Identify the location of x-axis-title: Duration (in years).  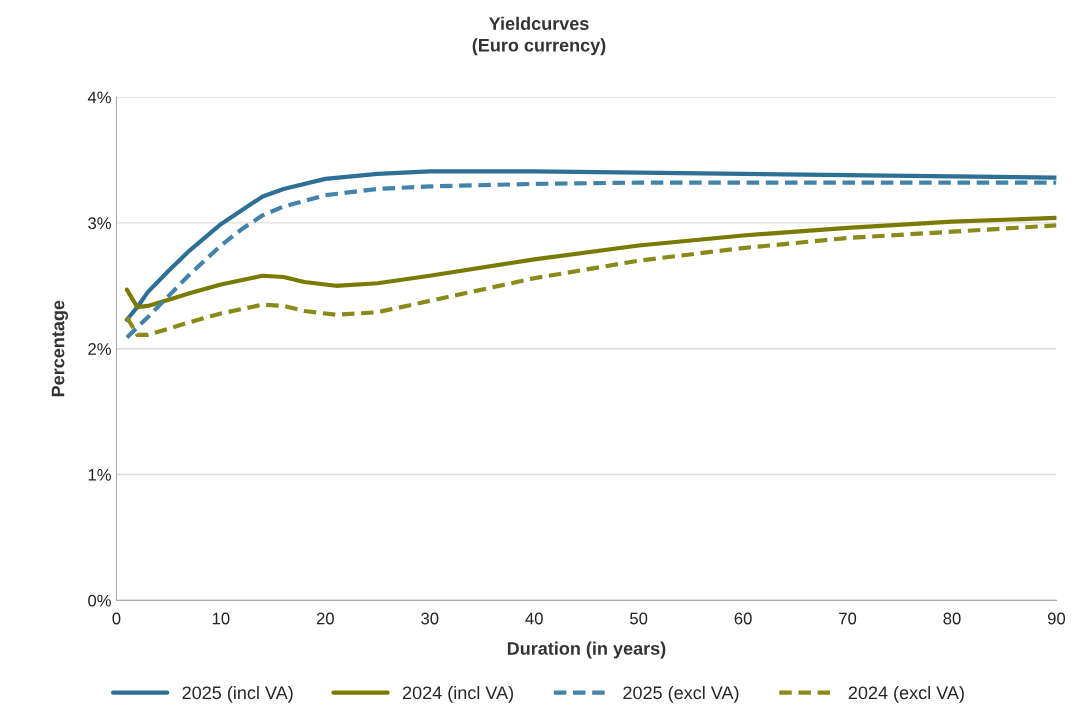
(586, 650).